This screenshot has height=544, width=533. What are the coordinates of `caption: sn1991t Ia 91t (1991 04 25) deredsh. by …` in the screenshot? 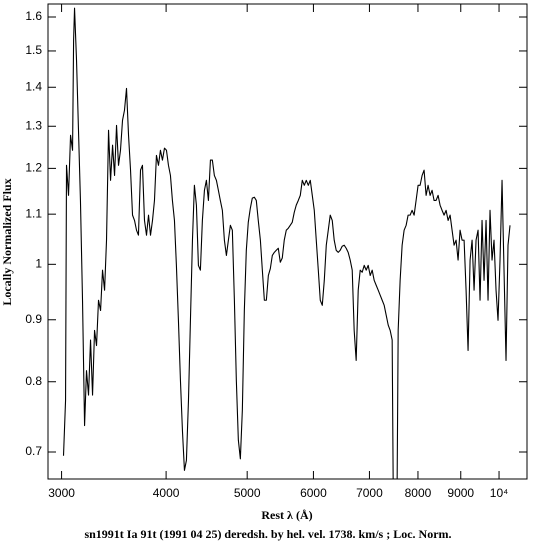 It's located at (267, 534).